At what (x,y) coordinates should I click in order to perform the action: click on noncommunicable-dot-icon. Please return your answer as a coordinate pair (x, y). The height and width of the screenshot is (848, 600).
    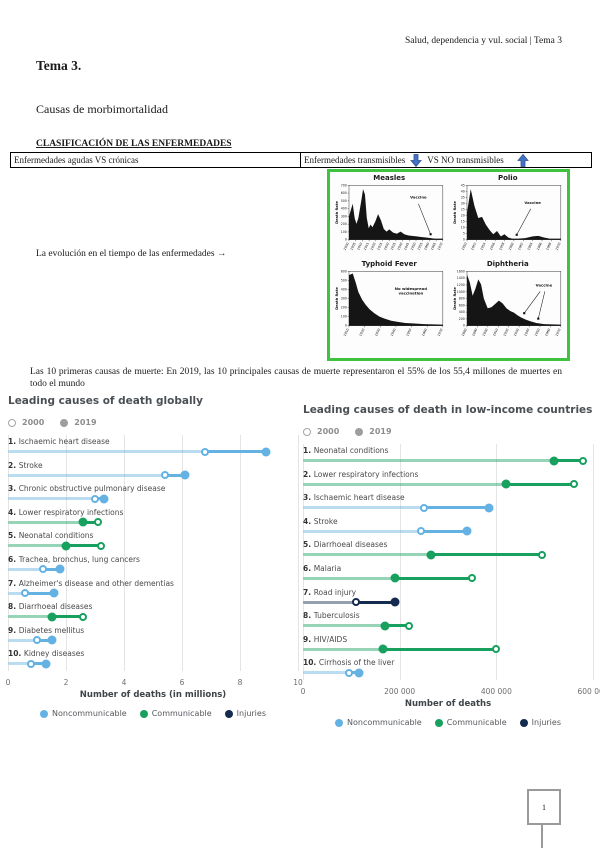
    Looking at the image, I should click on (44, 713).